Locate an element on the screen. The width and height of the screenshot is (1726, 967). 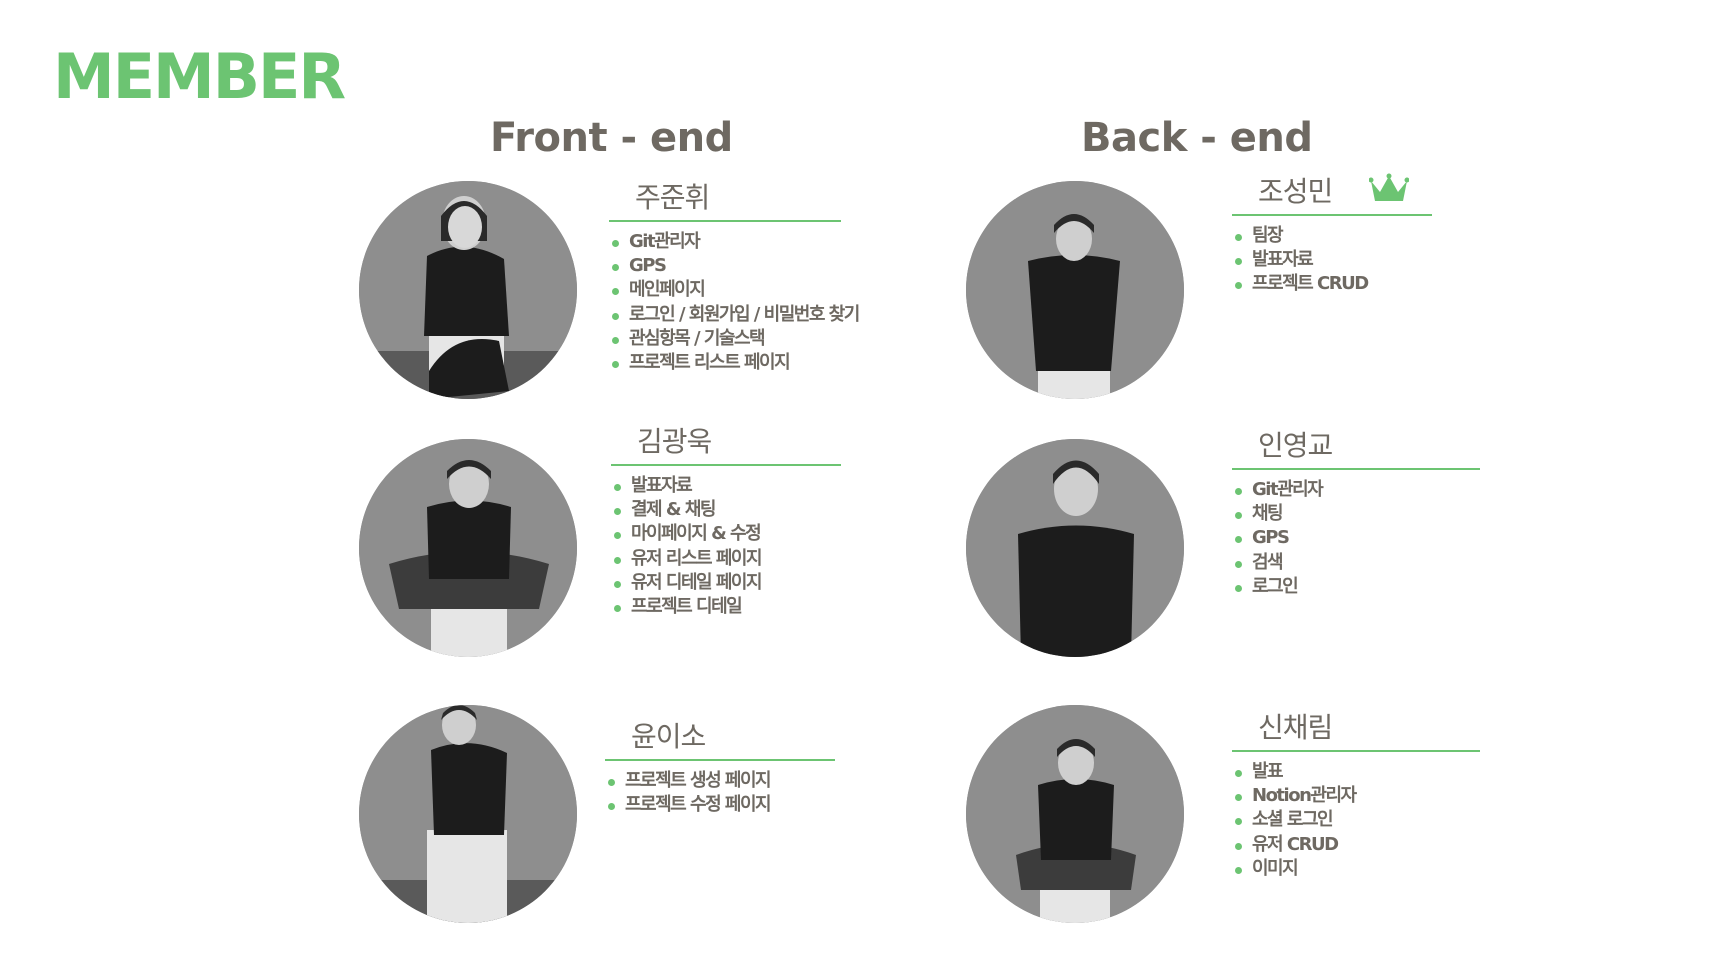
role-item: 소셜 로그인 is located at coordinates (1356, 820).